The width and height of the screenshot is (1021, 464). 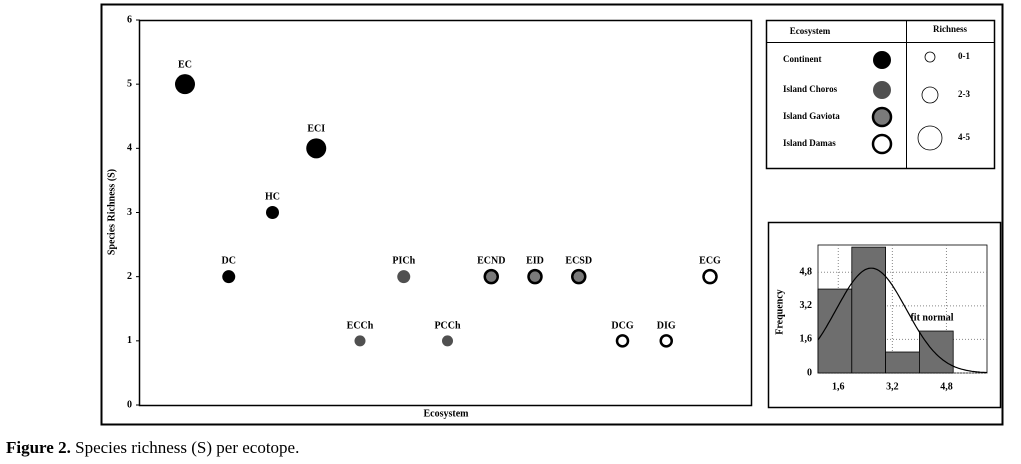 I want to click on y-tick-label: 5, so click(x=129, y=83).